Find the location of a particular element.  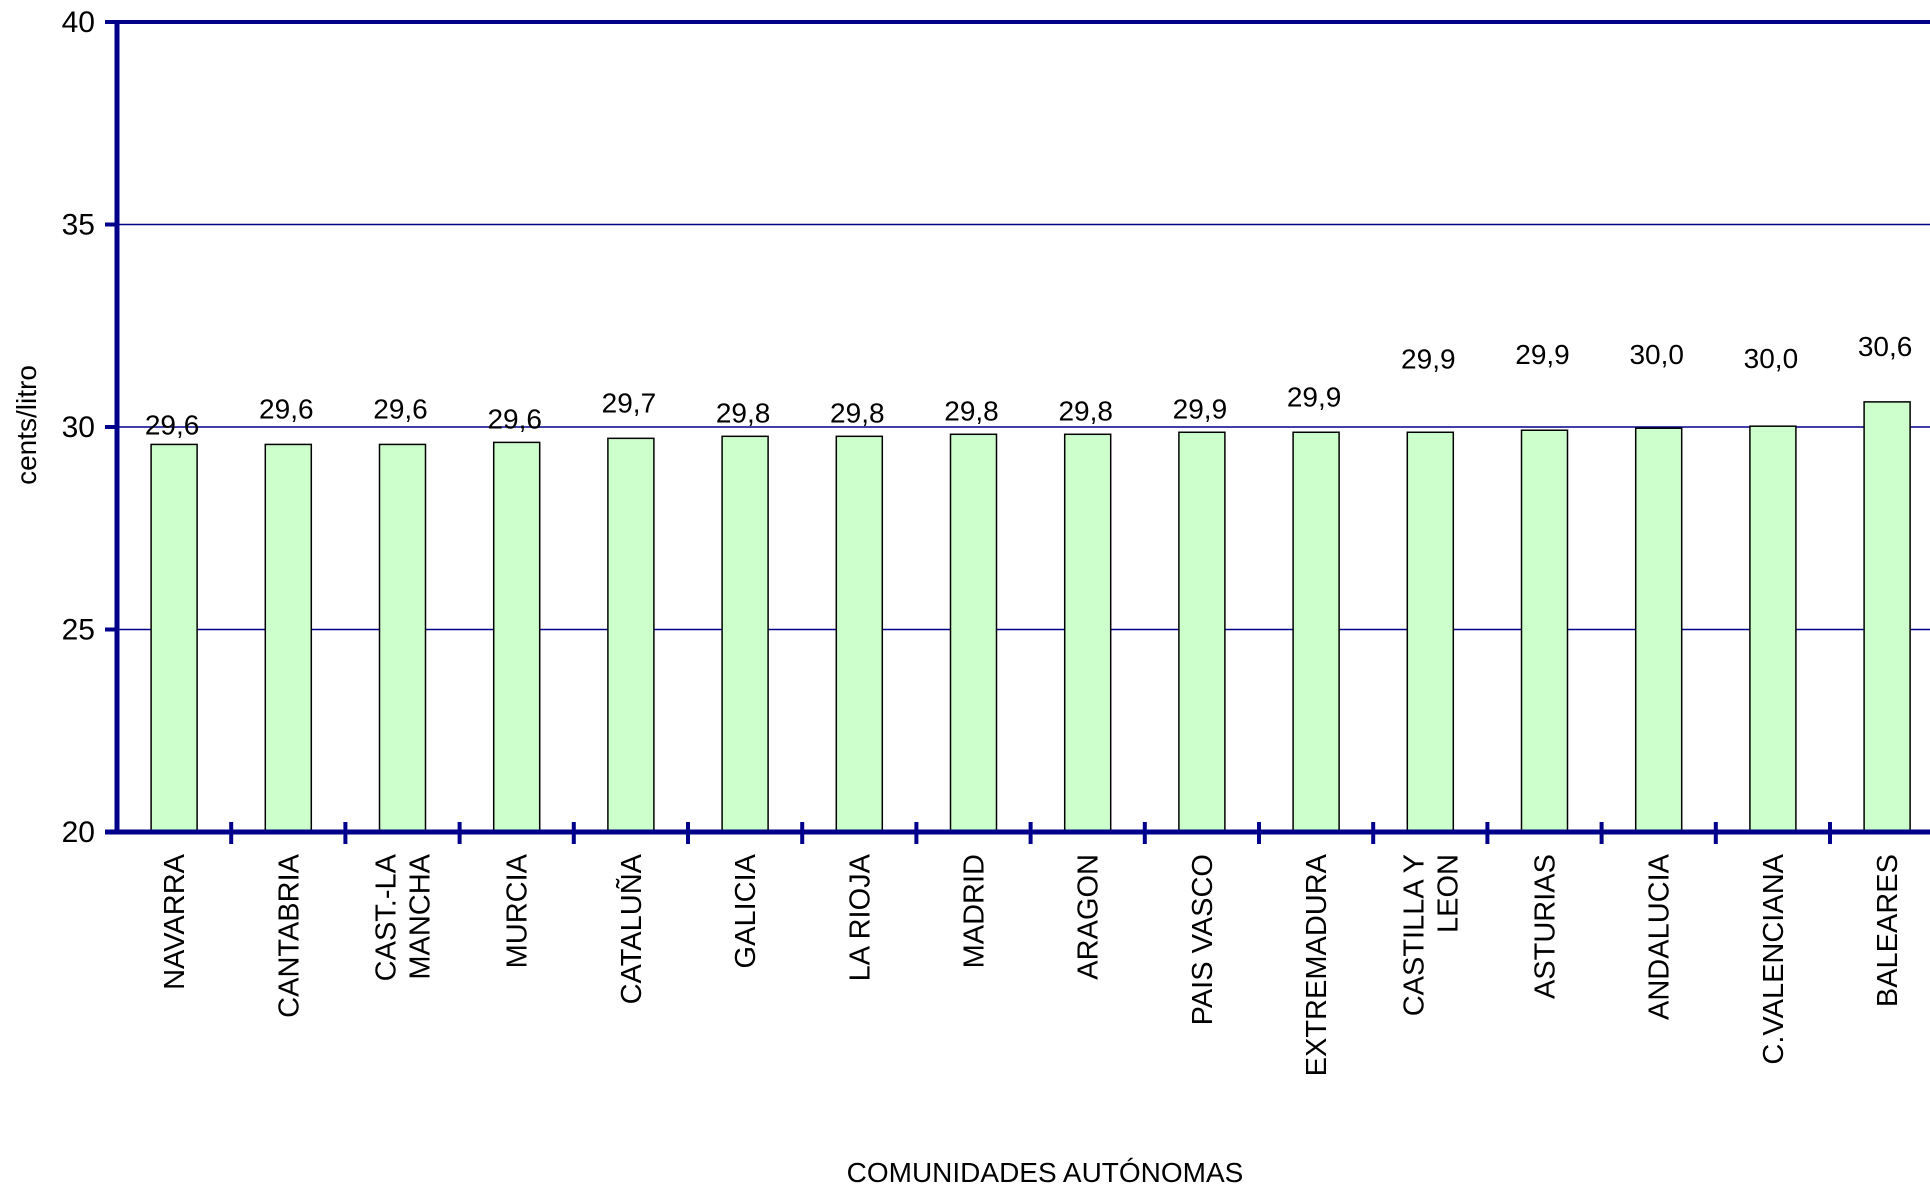

x-tick-label: BALEARES is located at coordinates (1888, 930).